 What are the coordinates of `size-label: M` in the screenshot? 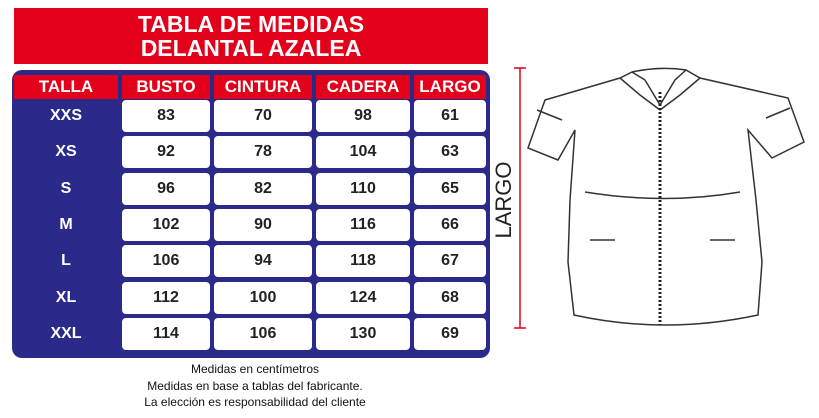 It's located at (66, 224).